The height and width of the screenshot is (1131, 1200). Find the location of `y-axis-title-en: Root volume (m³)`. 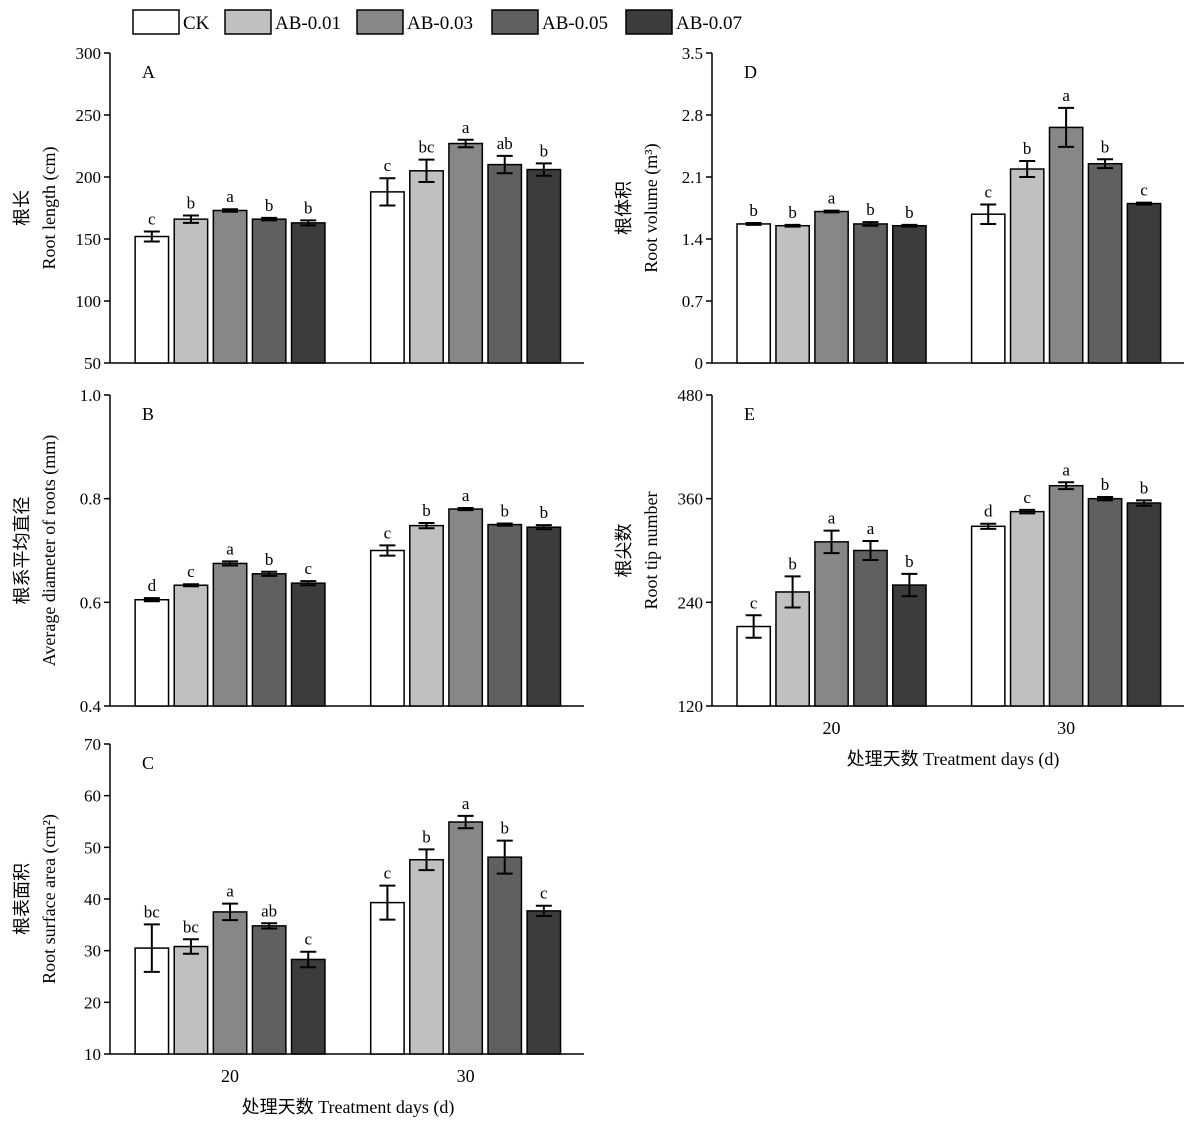

y-axis-title-en: Root volume (m³) is located at coordinates (651, 207).